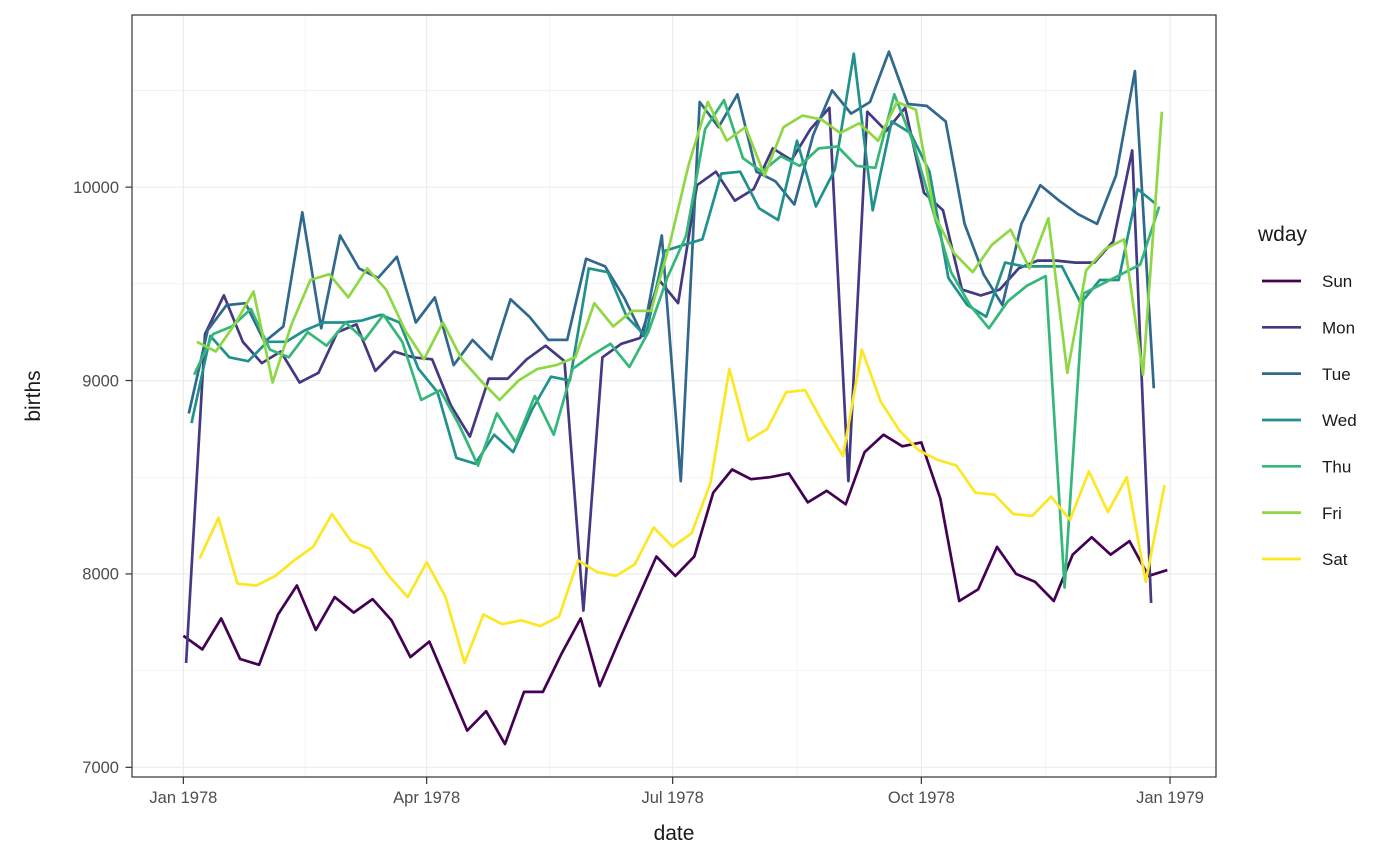 Image resolution: width=1400 pixels, height=866 pixels. What do you see at coordinates (1282, 234) in the screenshot?
I see `legend-title: wday` at bounding box center [1282, 234].